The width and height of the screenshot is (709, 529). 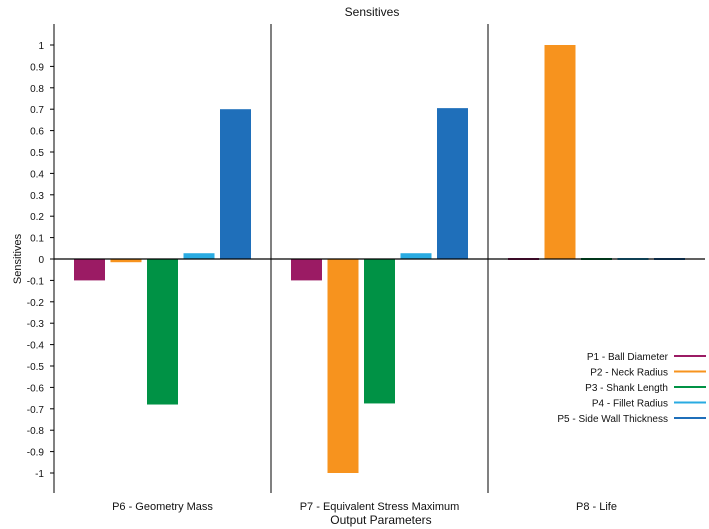 I want to click on legend-label: P1 - Ball Diameter, so click(x=628, y=357).